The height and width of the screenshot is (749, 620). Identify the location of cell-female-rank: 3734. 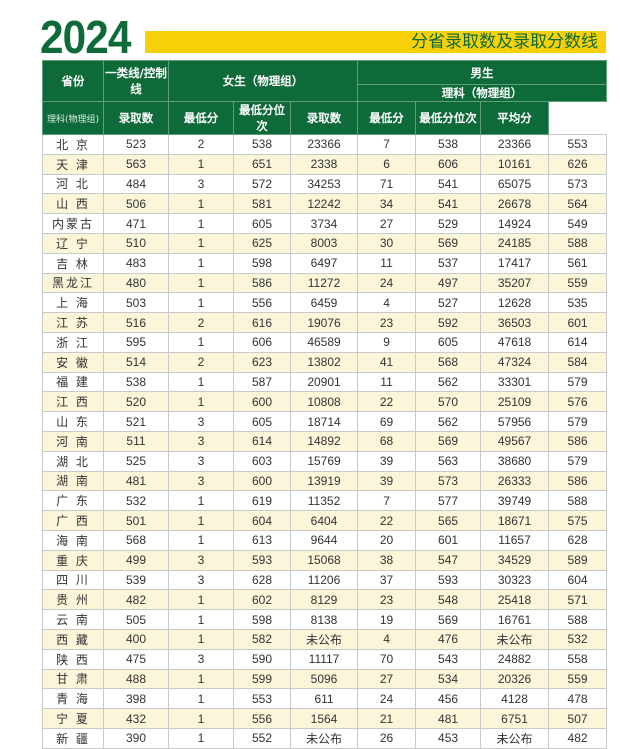
(324, 223).